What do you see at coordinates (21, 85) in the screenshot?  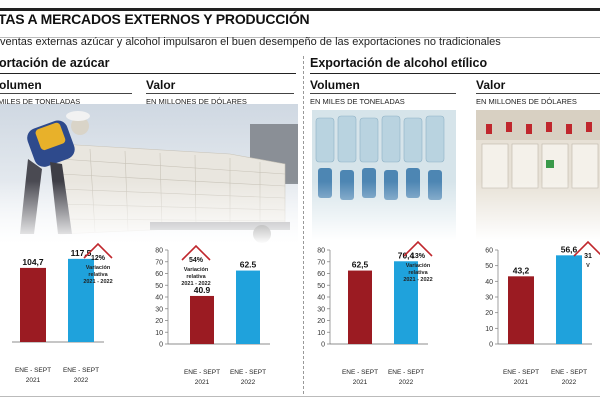 I see `chart-title-sugar-volume: olumen` at bounding box center [21, 85].